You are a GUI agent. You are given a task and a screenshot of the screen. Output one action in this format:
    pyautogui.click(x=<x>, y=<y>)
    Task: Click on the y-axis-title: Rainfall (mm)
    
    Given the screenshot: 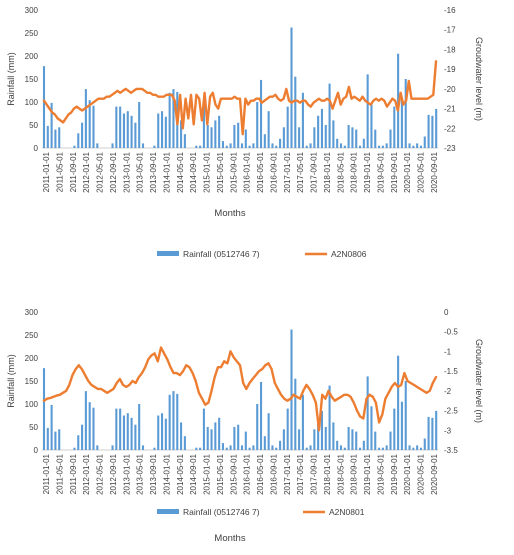 What is the action you would take?
    pyautogui.click(x=11, y=381)
    